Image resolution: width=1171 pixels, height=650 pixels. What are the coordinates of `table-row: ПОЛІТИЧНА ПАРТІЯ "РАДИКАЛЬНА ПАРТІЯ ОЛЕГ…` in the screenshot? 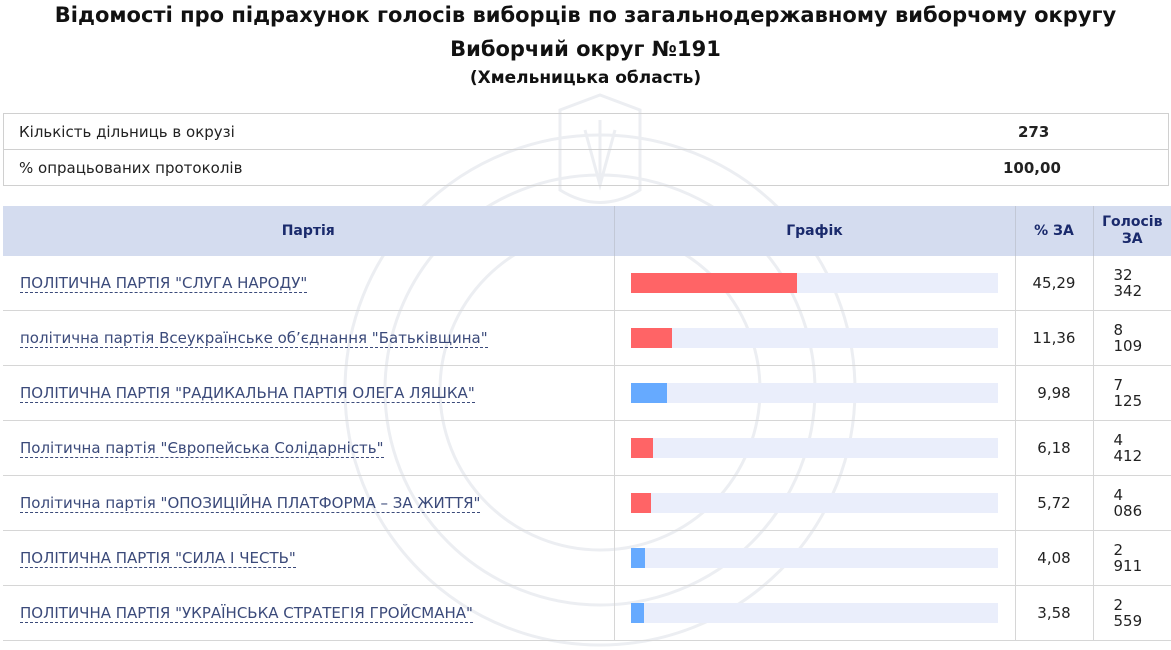 It's located at (587, 393).